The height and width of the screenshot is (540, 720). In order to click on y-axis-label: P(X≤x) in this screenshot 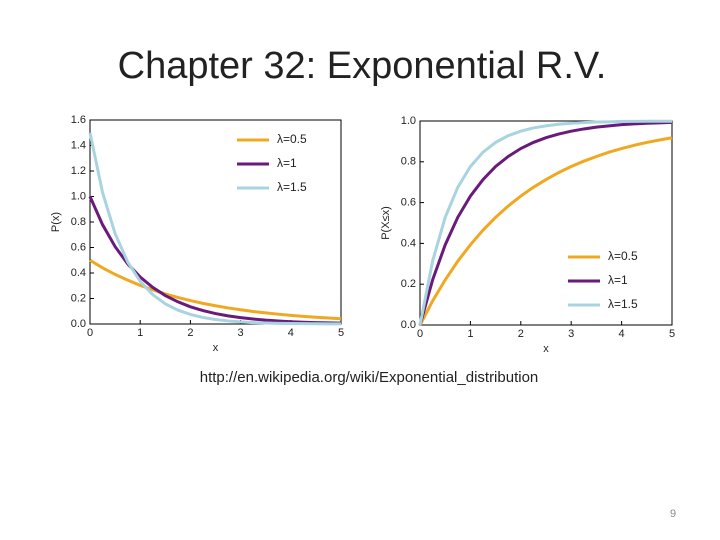, I will do `click(386, 223)`.